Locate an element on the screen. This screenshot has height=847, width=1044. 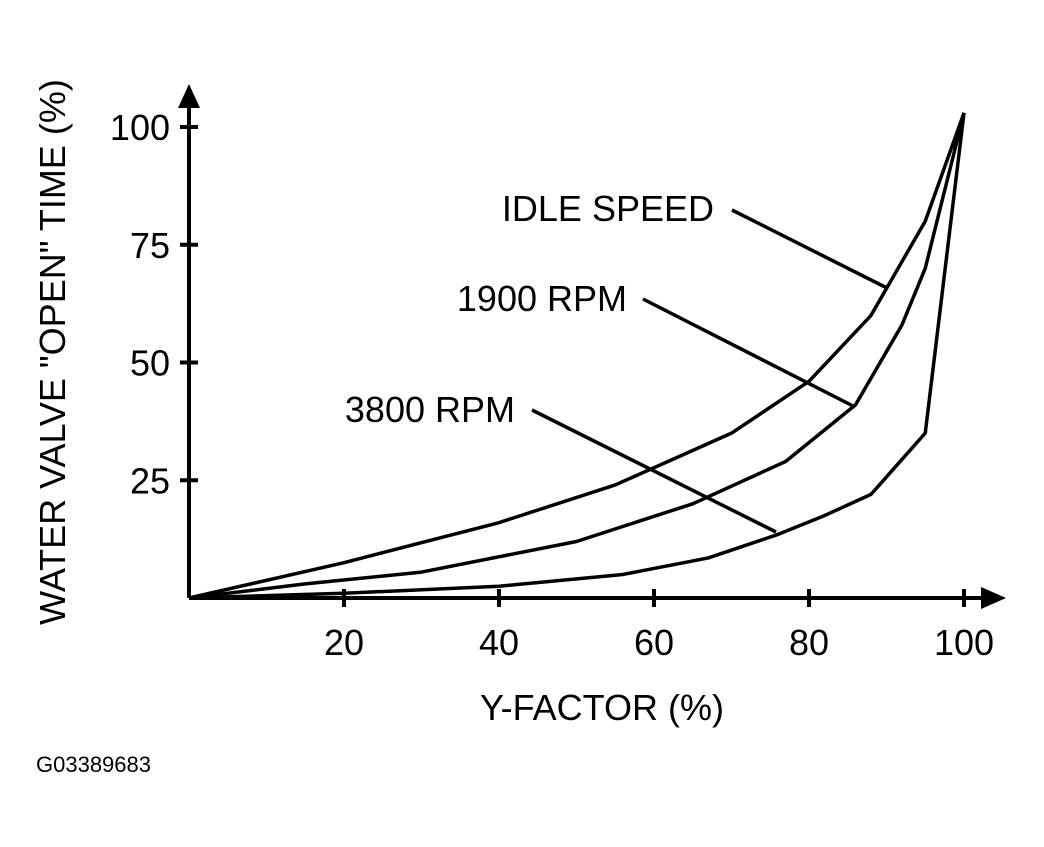
x-tick-label: 100 is located at coordinates (964, 642).